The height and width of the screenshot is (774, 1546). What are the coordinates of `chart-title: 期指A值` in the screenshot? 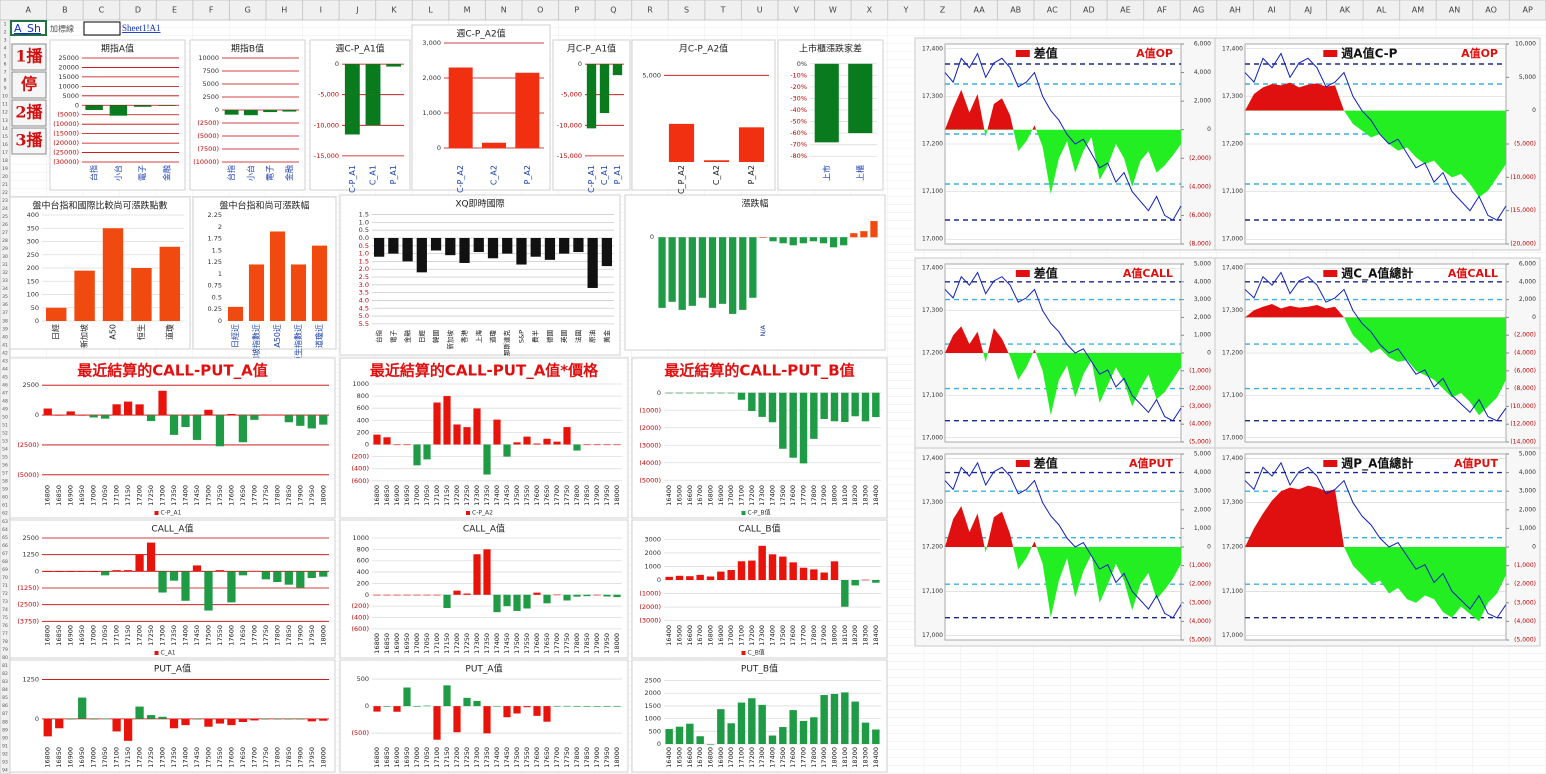 It's located at (117, 49).